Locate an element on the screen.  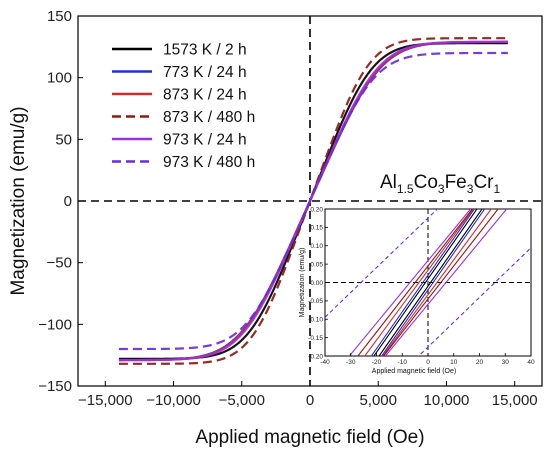
inset-x-tick-label: 30 is located at coordinates (506, 362).